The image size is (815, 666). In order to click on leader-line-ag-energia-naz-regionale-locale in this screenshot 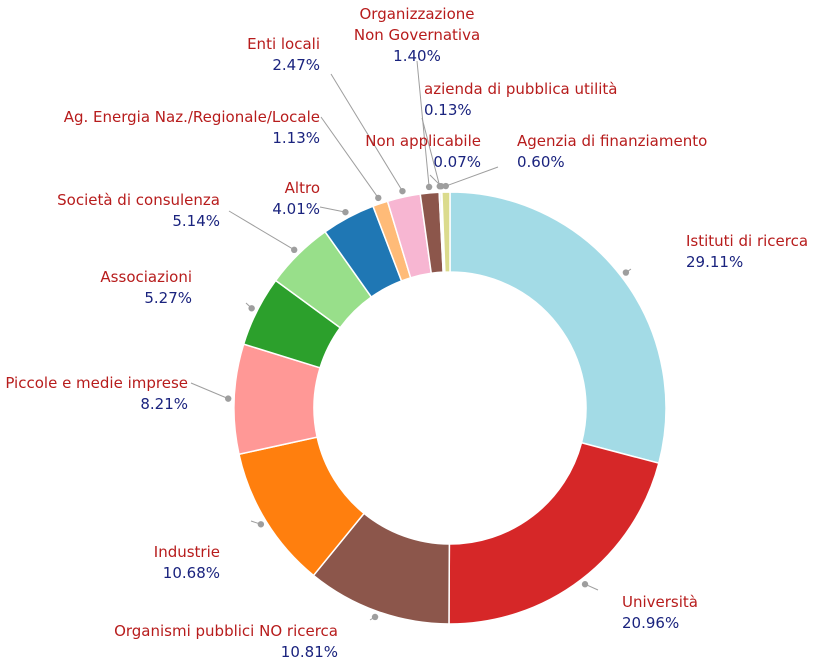, I will do `click(349, 157)`.